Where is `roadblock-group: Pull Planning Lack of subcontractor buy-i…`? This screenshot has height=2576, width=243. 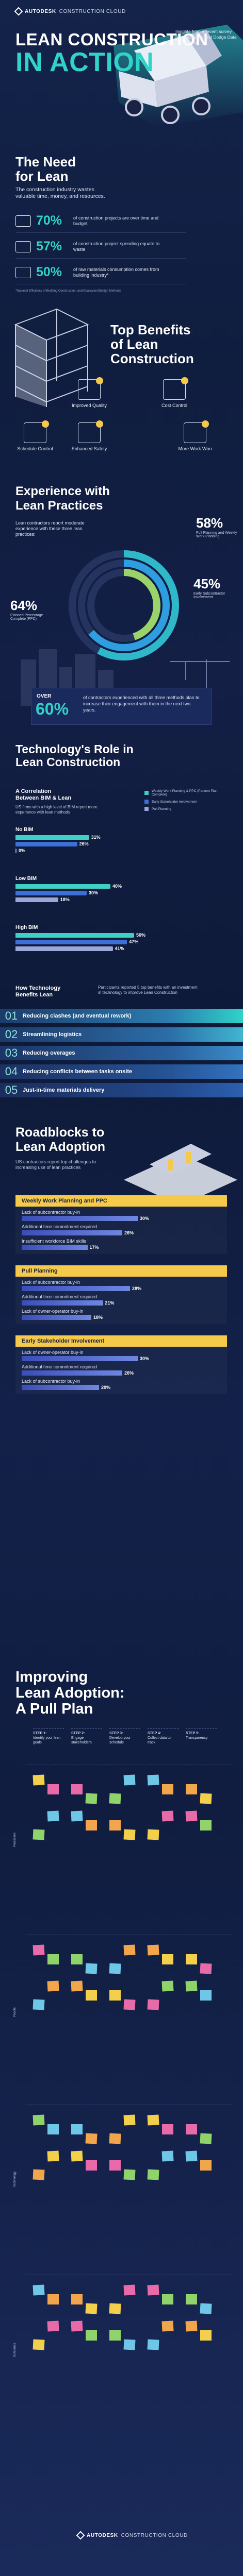
roadblock-group: Pull Planning Lack of subcontractor buy-i… is located at coordinates (121, 1294).